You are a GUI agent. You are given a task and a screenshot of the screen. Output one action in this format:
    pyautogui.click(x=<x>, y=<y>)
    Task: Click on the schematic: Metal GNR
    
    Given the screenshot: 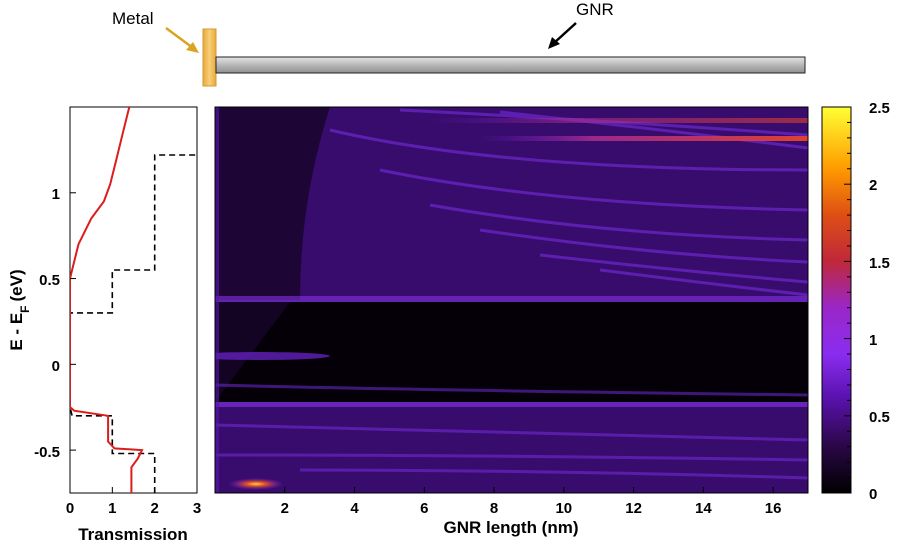 What is the action you would take?
    pyautogui.click(x=459, y=43)
    